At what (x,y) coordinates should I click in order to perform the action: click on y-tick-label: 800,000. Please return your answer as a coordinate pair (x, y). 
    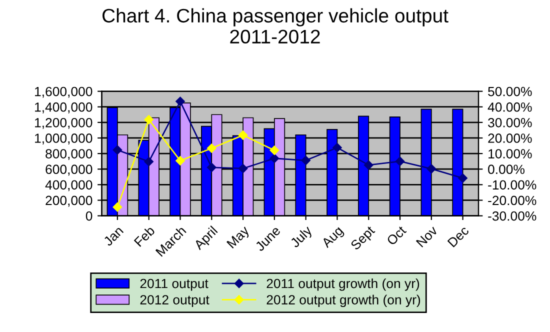
    Looking at the image, I should click on (69, 154).